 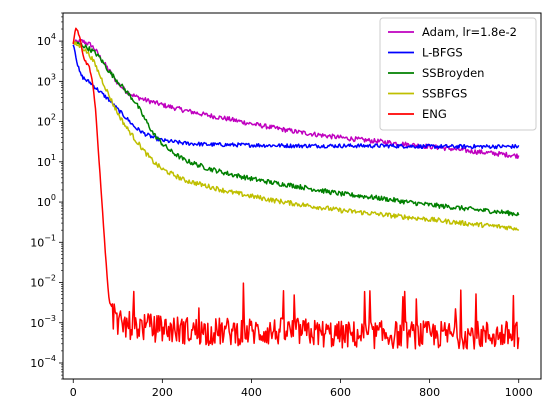 What do you see at coordinates (43, 282) in the screenshot?
I see `y-tick-label: 10⁻²` at bounding box center [43, 282].